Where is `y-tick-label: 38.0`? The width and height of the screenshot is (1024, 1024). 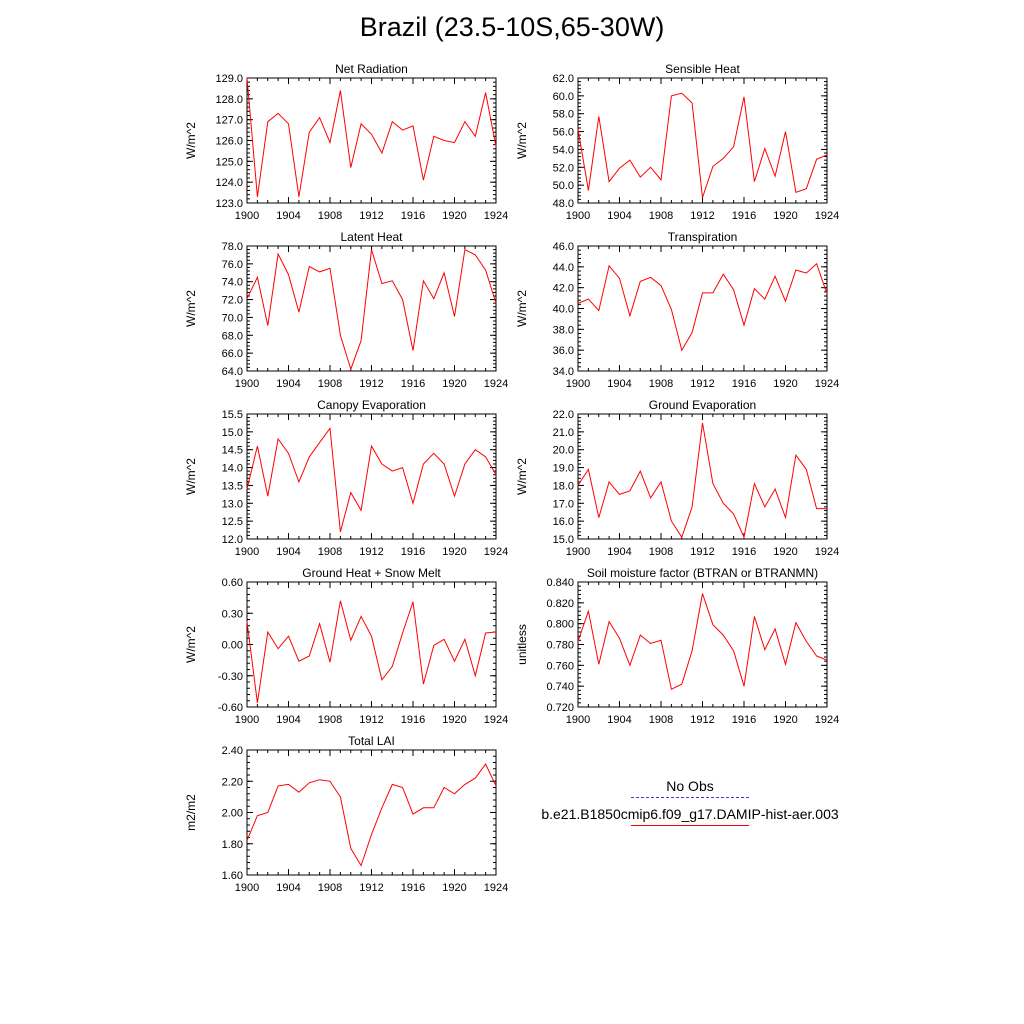
y-tick-label: 38.0 is located at coordinates (563, 330).